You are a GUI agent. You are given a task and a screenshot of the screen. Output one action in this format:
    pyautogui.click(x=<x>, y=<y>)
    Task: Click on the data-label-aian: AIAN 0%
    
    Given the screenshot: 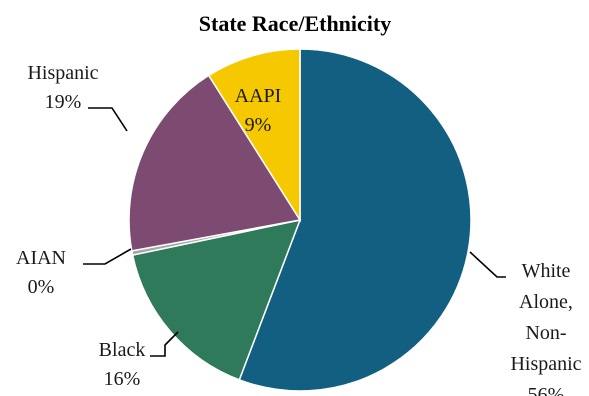 What is the action you would take?
    pyautogui.click(x=41, y=272)
    